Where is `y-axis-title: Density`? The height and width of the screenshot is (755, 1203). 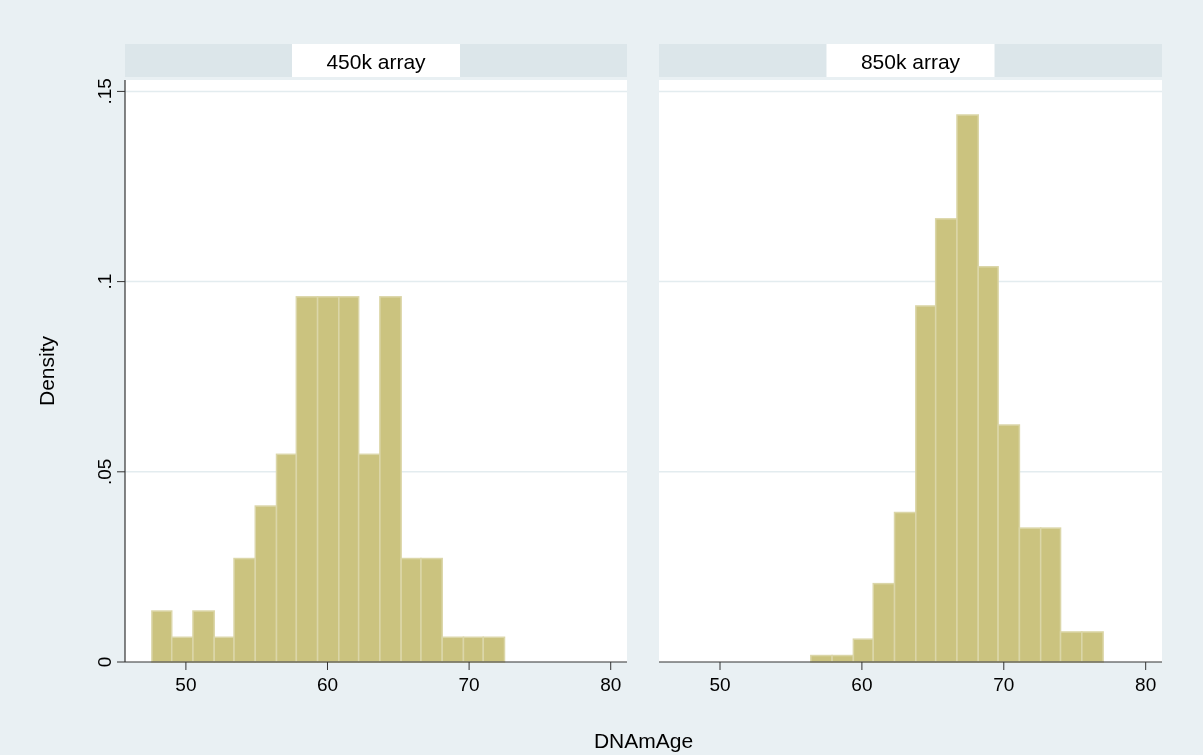
y-axis-title: Density is located at coordinates (46, 371).